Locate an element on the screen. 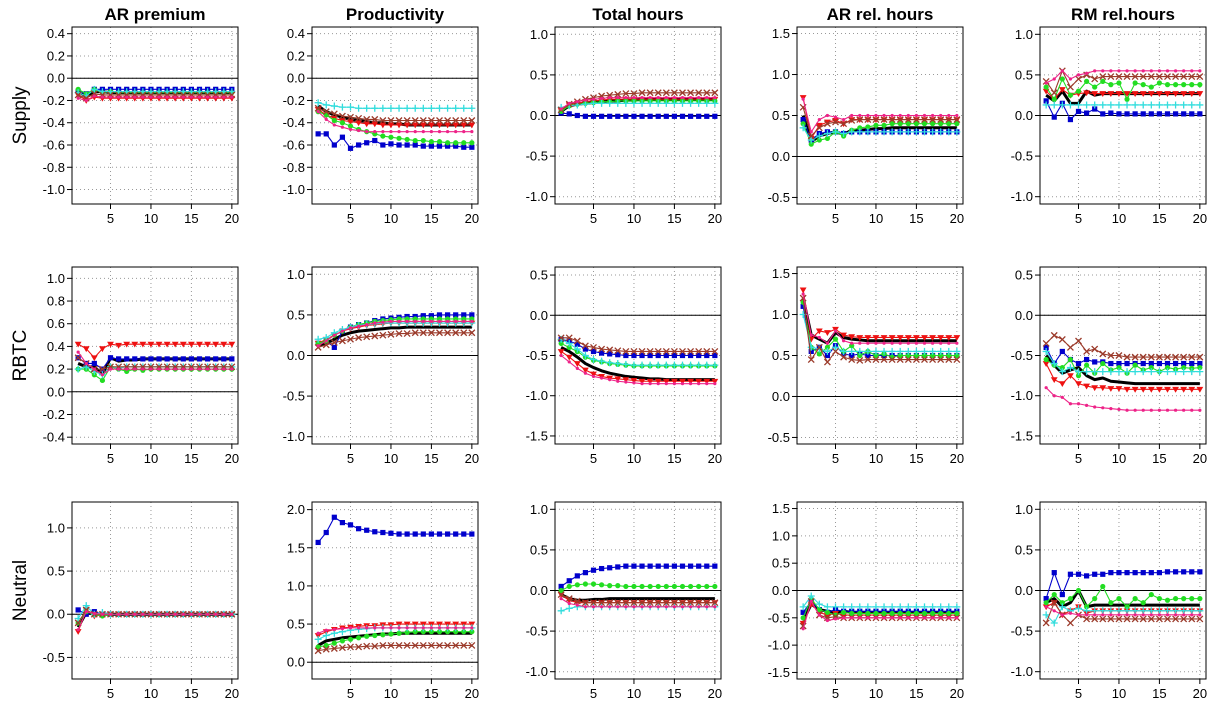  y-tick-label: 1.5 is located at coordinates (296, 547).